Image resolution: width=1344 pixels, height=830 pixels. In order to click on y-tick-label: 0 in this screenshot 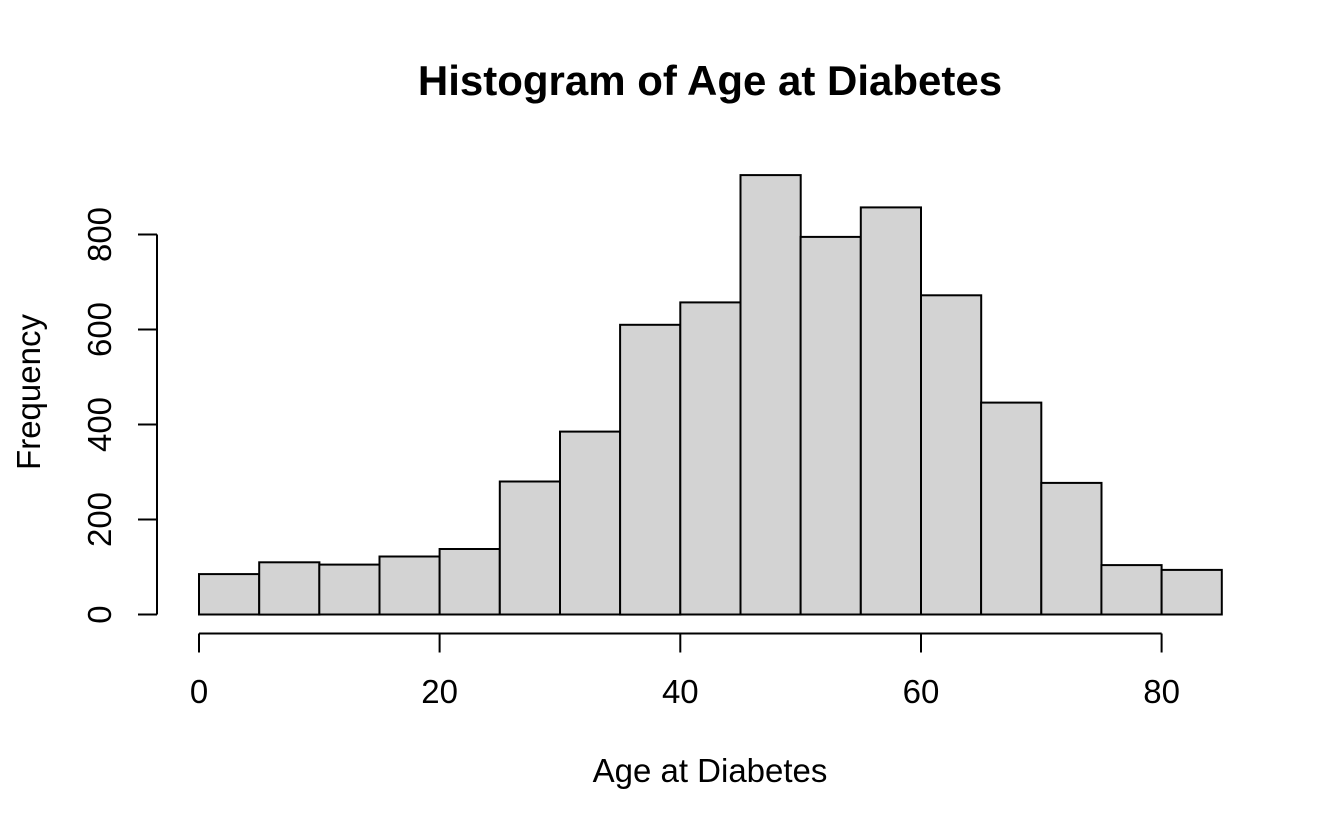, I will do `click(99, 614)`.